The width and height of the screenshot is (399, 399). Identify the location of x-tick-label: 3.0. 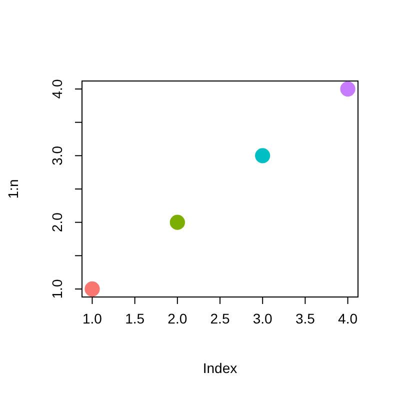
(262, 318).